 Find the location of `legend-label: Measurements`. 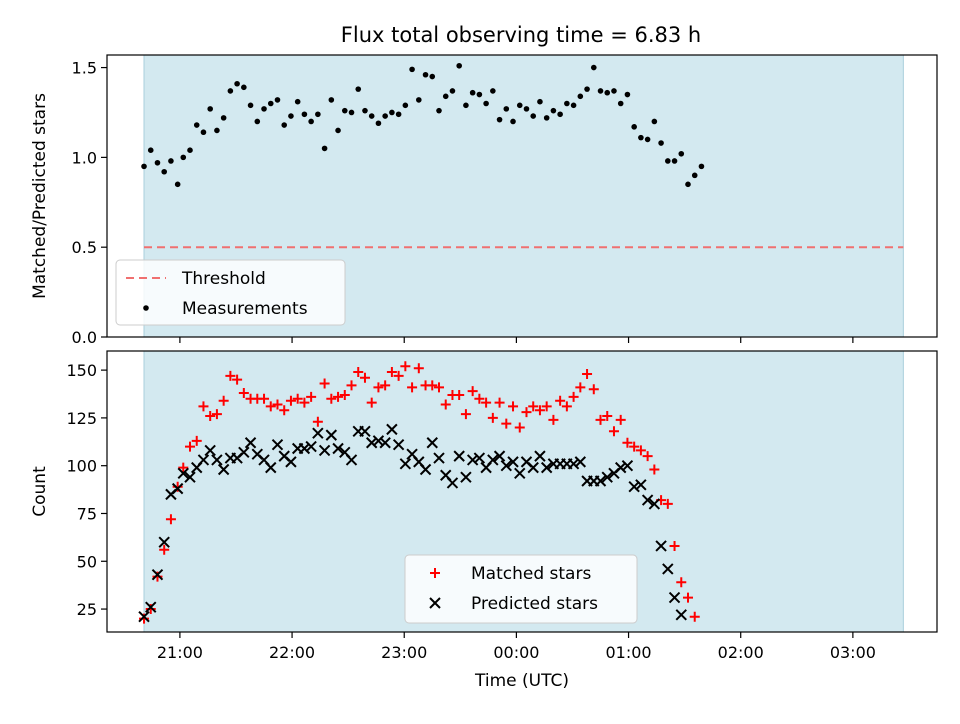

legend-label: Measurements is located at coordinates (245, 309).